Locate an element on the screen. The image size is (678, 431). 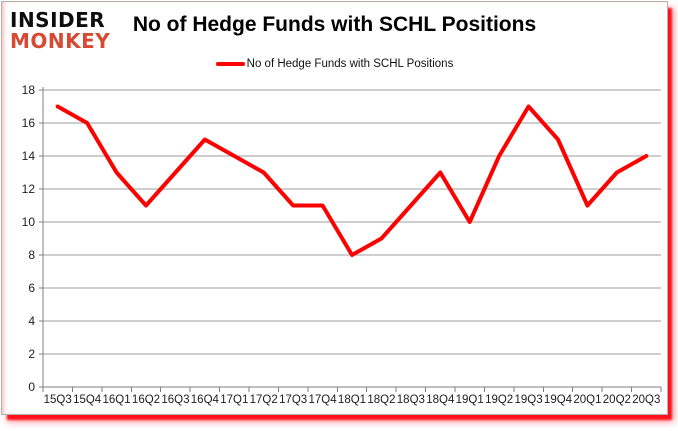
y-axis-label: 12 is located at coordinates (29, 189).